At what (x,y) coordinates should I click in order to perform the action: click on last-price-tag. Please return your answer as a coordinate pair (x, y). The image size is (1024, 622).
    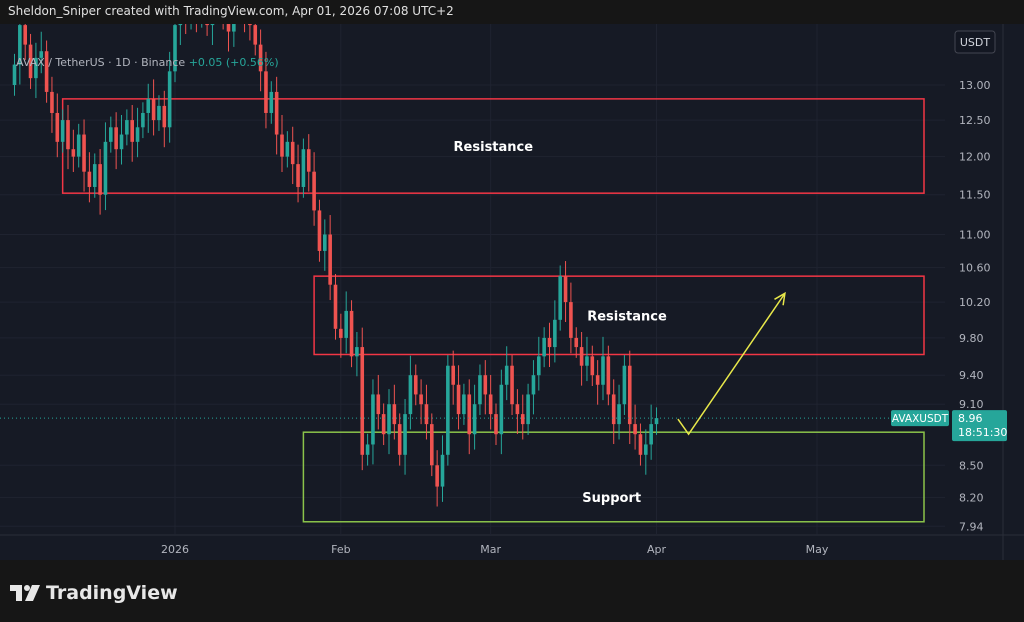
    Looking at the image, I should click on (979, 426).